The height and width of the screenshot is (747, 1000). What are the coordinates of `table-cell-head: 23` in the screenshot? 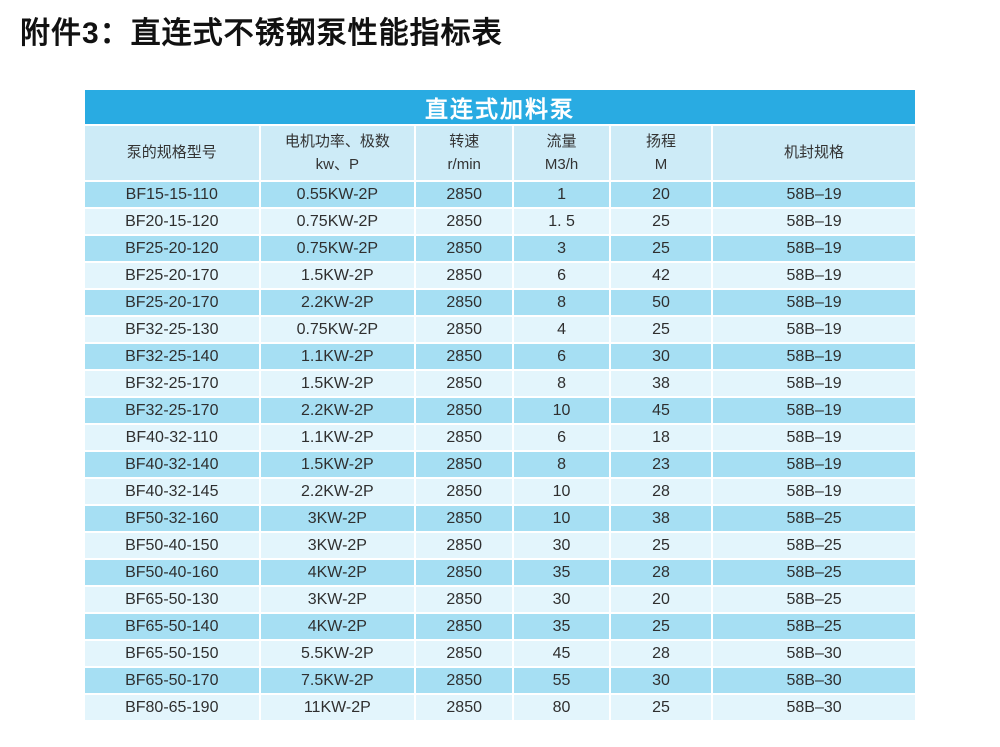 It's located at (661, 464).